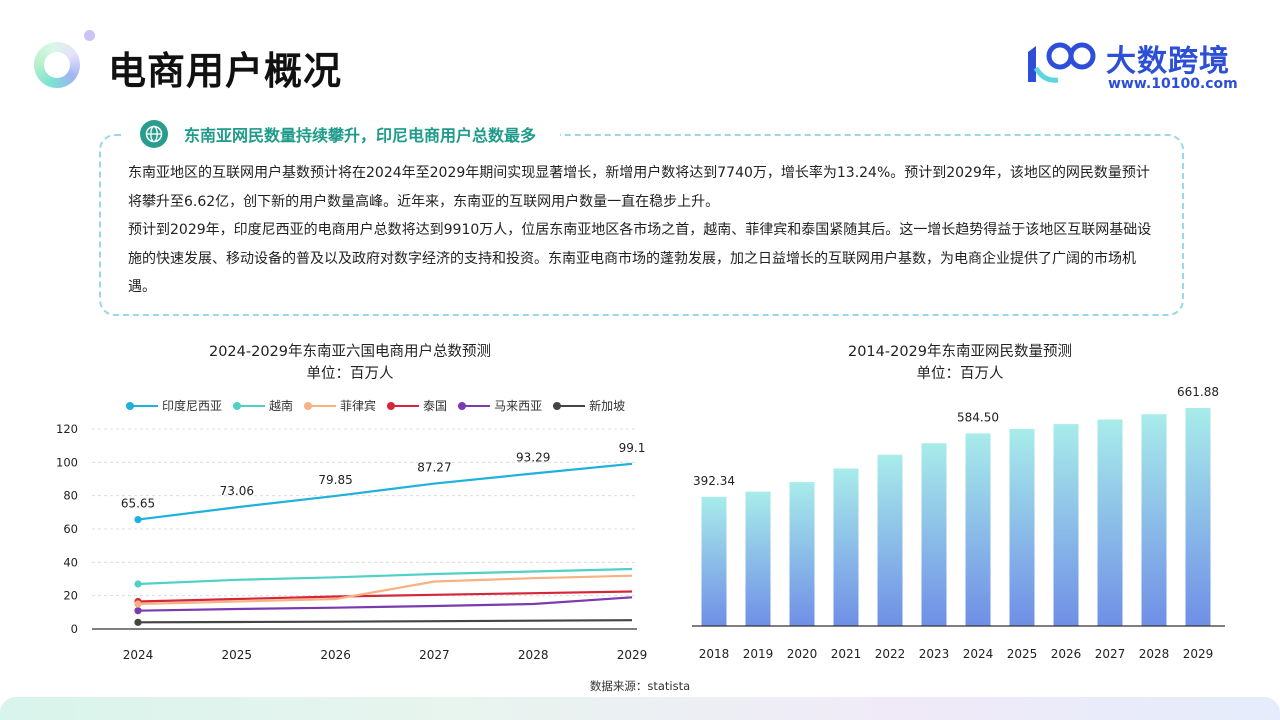 This screenshot has height=720, width=1280. I want to click on data-label: 73.06, so click(237, 491).